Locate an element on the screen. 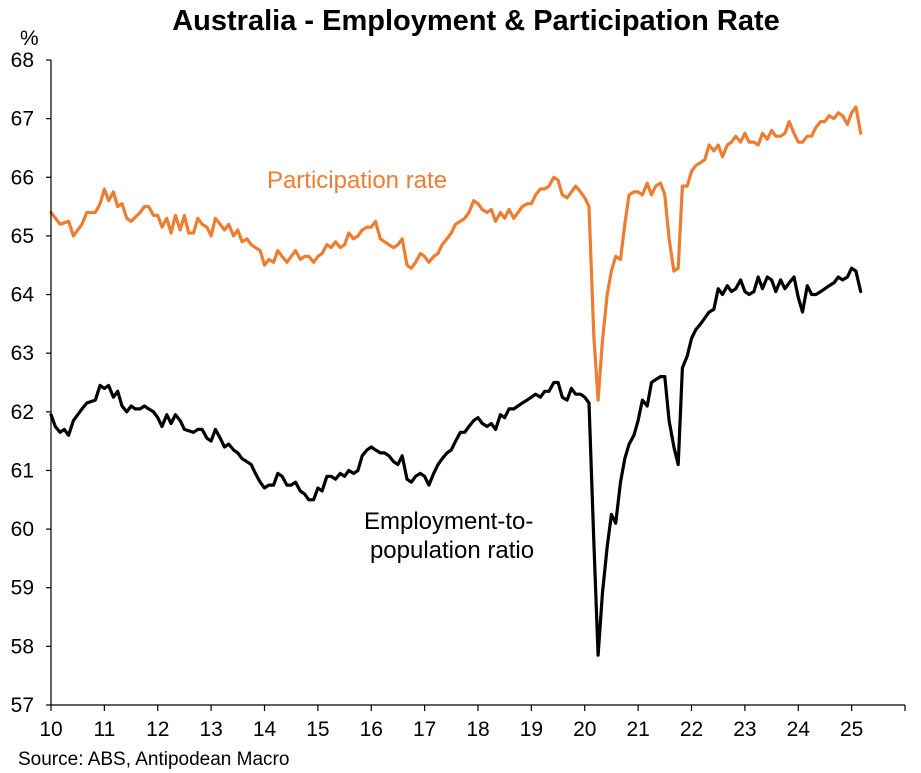 This screenshot has height=773, width=921. y-tick-label: 64 is located at coordinates (23, 295).